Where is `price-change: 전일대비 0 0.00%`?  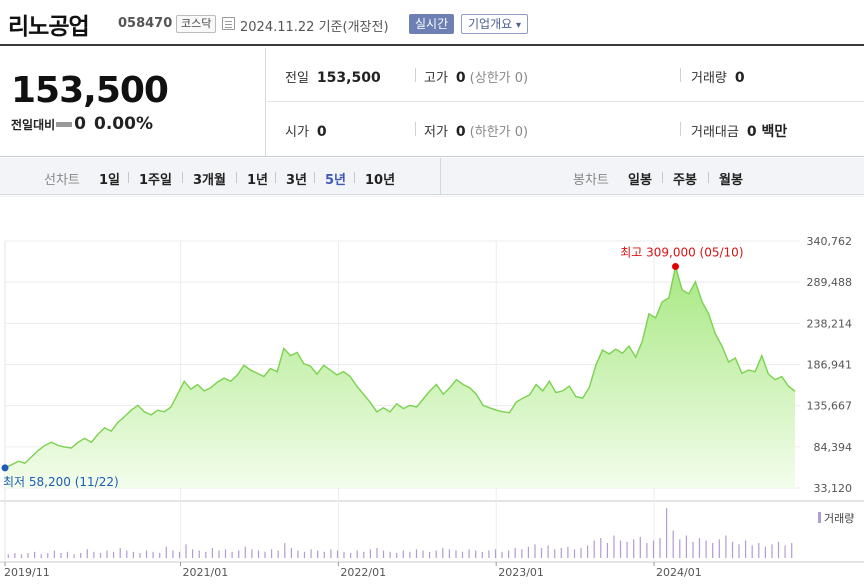
price-change: 전일대비 0 0.00% is located at coordinates (82, 124).